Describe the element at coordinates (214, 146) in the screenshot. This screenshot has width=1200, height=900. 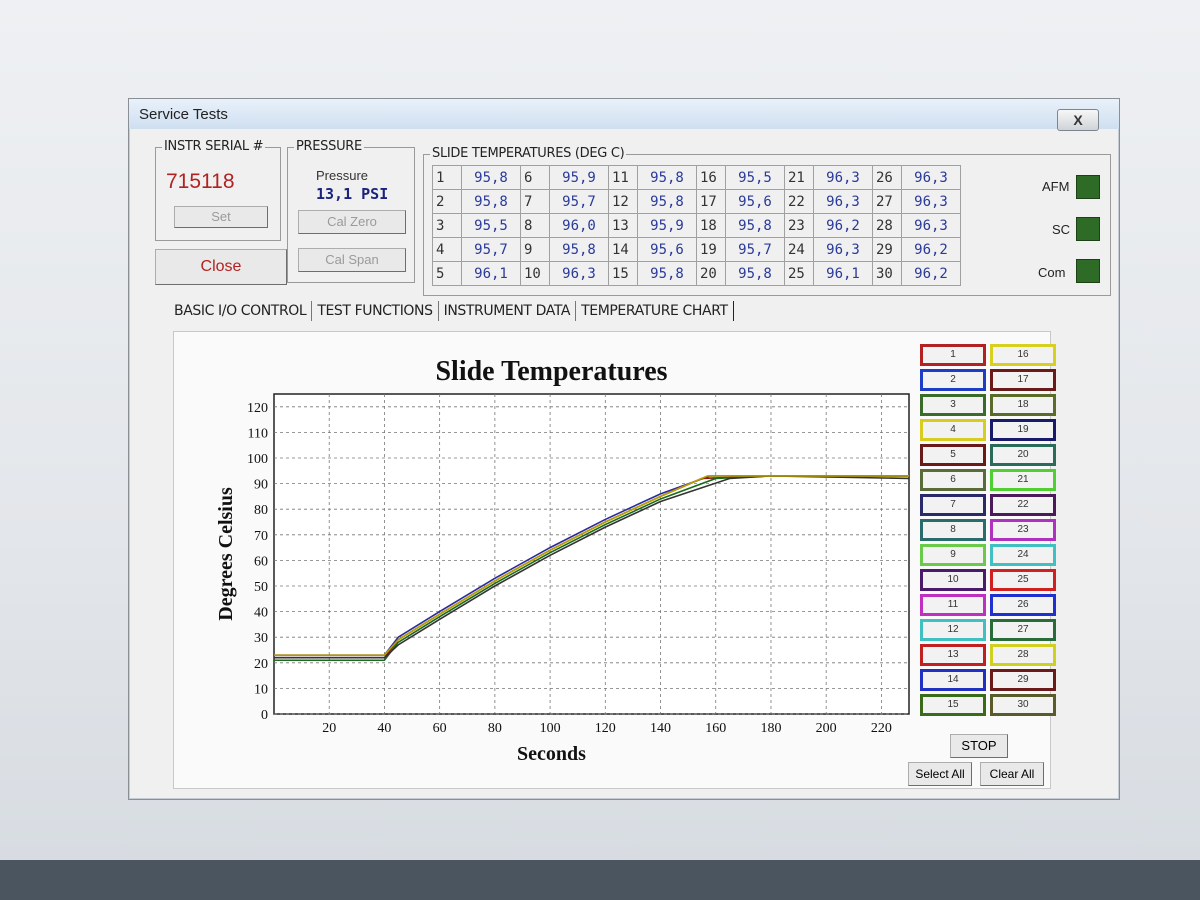
I see `serial-group-label: INSTR SERIAL #` at that location.